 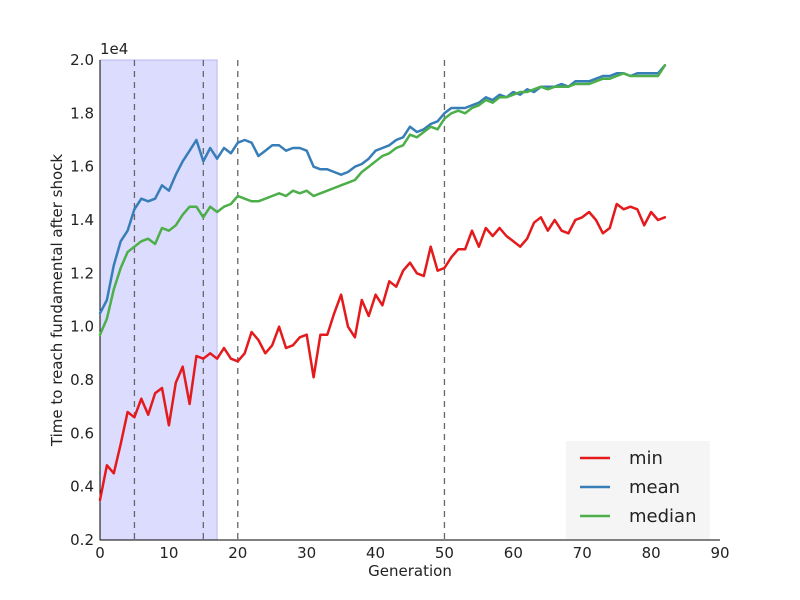 I want to click on shaded-region-layer, so click(x=158, y=300).